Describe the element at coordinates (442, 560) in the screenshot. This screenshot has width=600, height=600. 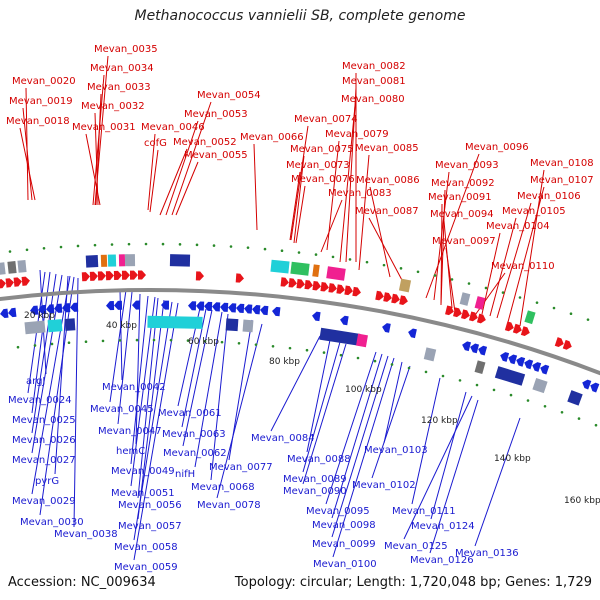
I see `reverse-gene-label: Mevan_0126` at that location.